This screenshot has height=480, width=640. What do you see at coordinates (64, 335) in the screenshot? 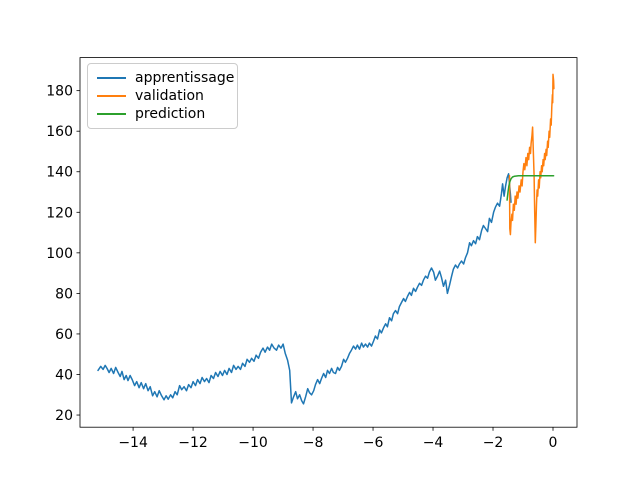
I see `y-tick-label: 60` at bounding box center [64, 335].